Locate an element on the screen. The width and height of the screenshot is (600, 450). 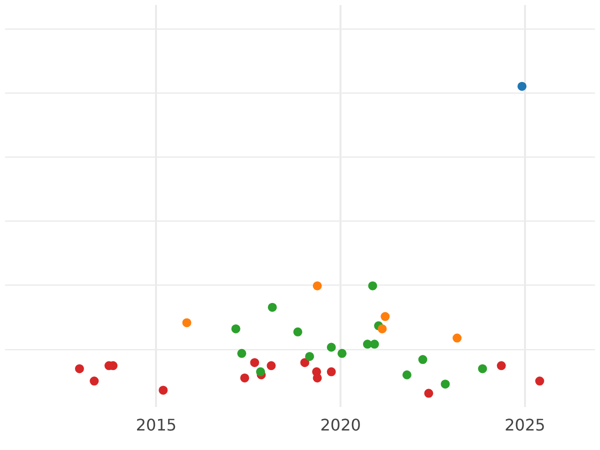
x-tick-label: 2020 is located at coordinates (340, 425).